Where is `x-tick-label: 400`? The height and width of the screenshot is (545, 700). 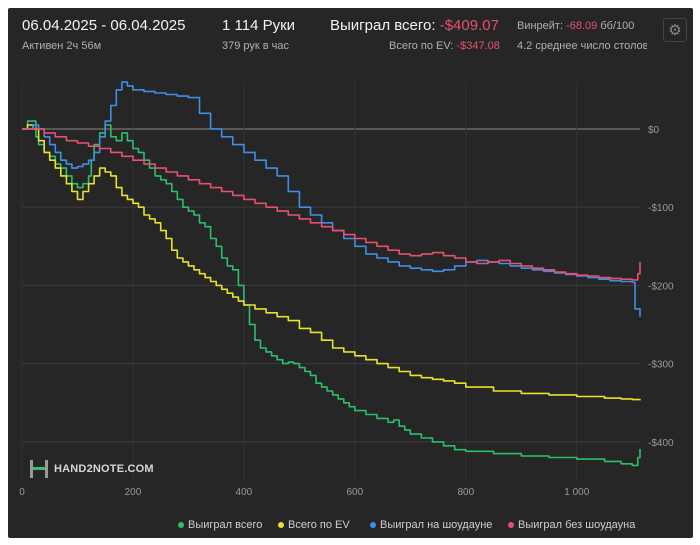
x-tick-label: 400 is located at coordinates (244, 492).